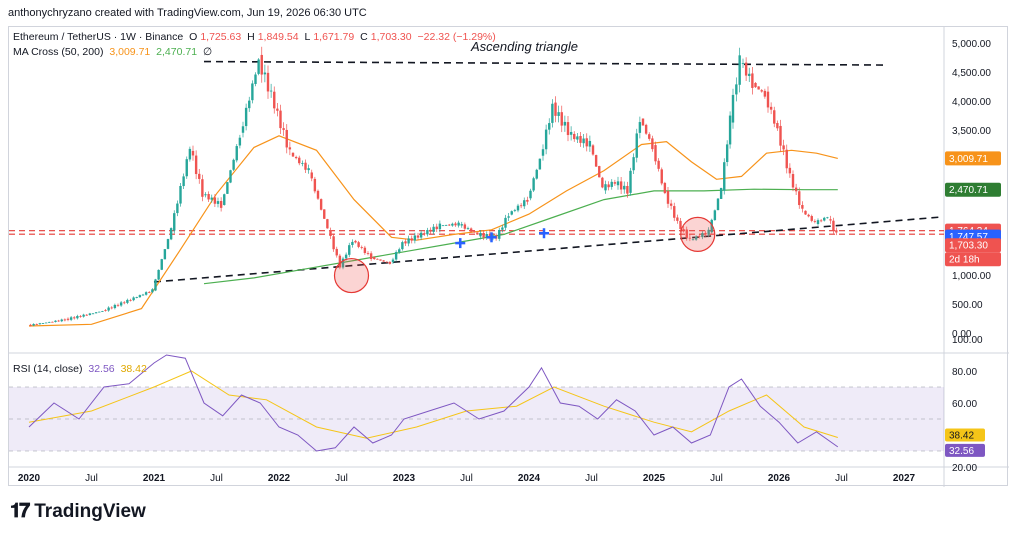 Image resolution: width=1024 pixels, height=538 pixels. What do you see at coordinates (973, 259) in the screenshot?
I see `price-tag` at bounding box center [973, 259].